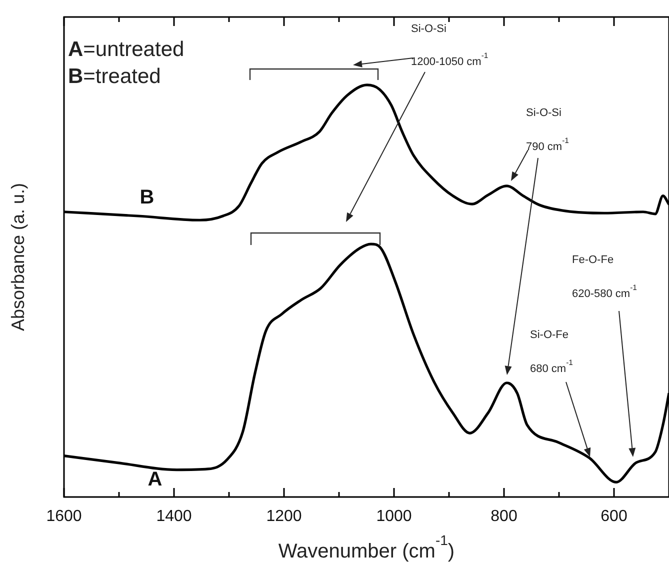 Image resolution: width=669 pixels, height=569 pixels. What do you see at coordinates (428, 29) in the screenshot?
I see `text: Si-O-Si` at bounding box center [428, 29].